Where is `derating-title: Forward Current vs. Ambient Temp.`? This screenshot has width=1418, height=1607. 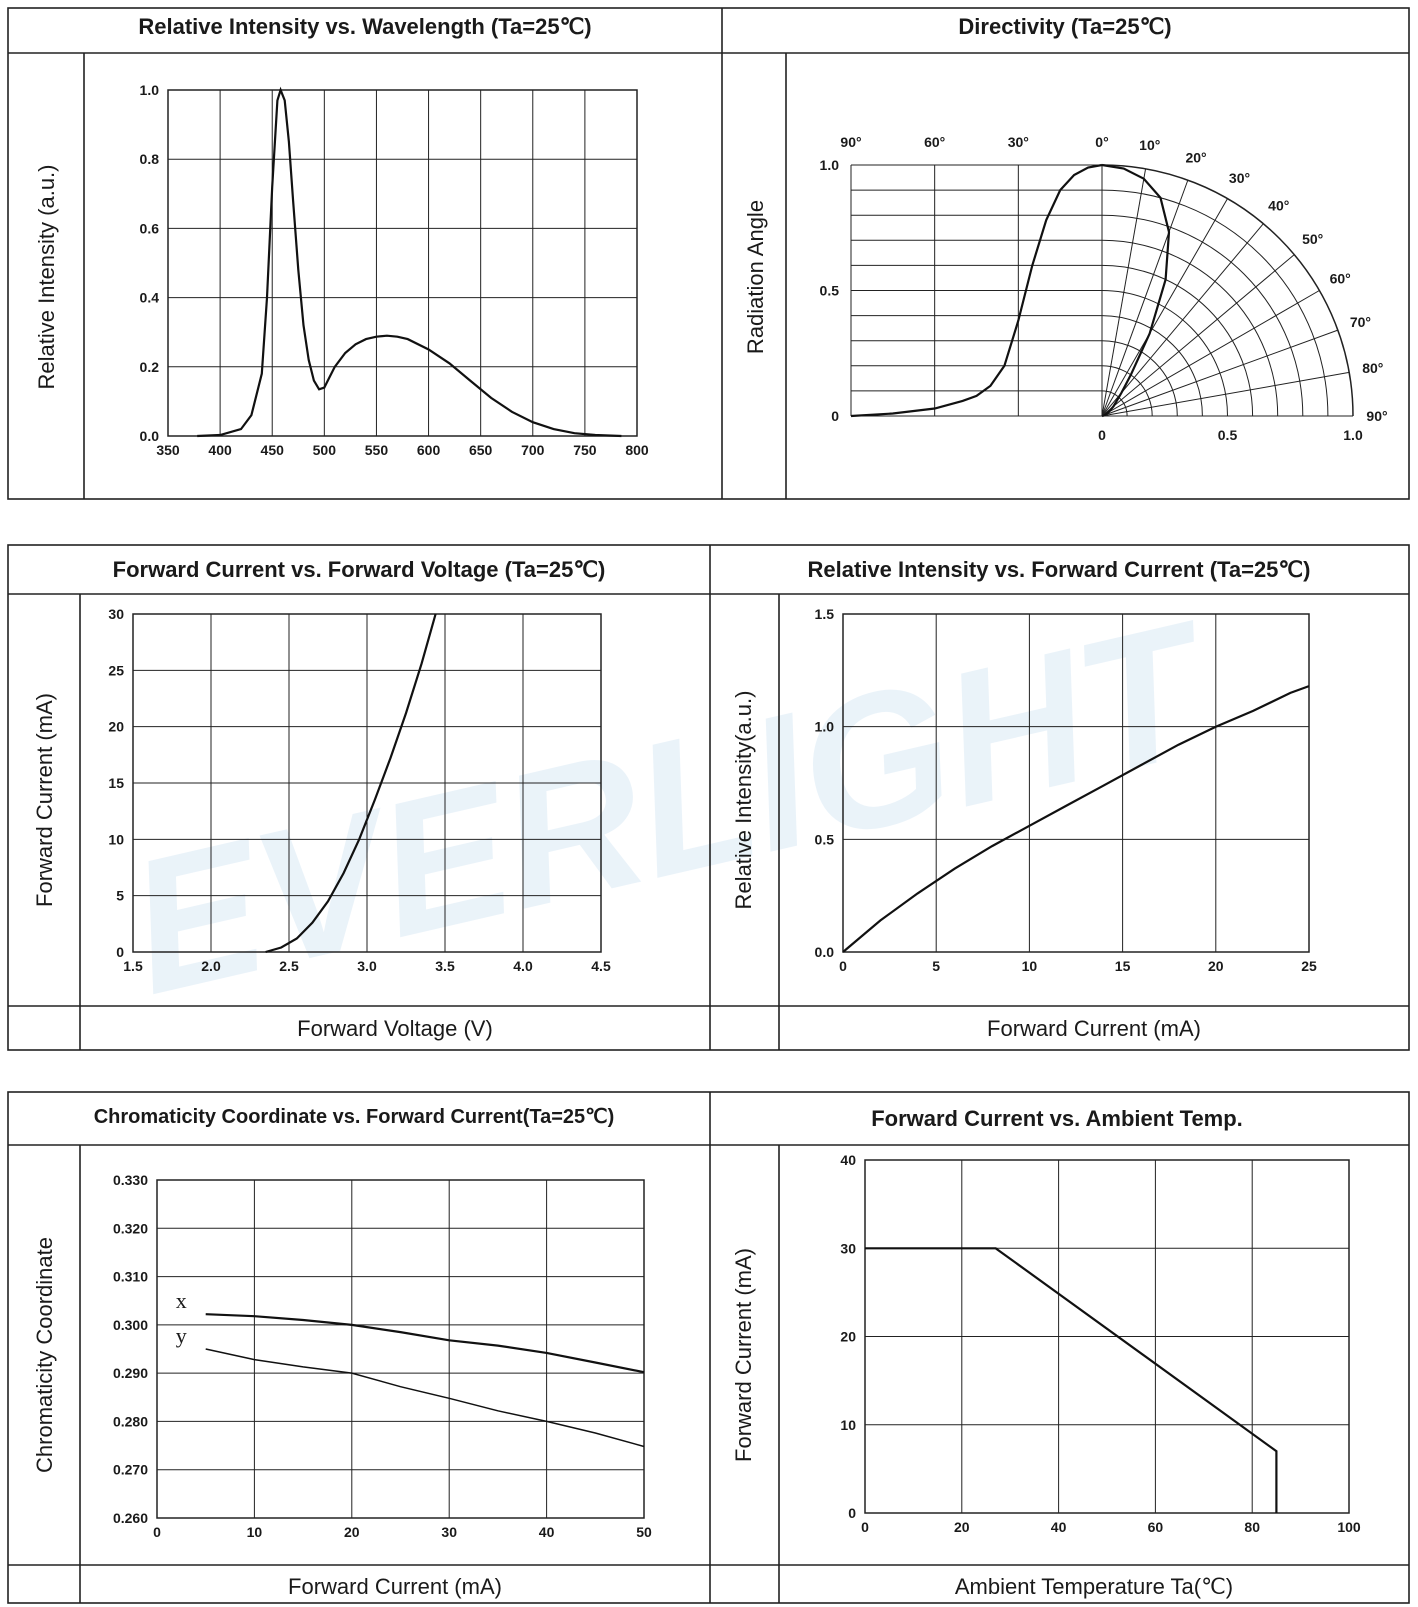 derating-title: Forward Current vs. Ambient Temp. is located at coordinates (1057, 1118).